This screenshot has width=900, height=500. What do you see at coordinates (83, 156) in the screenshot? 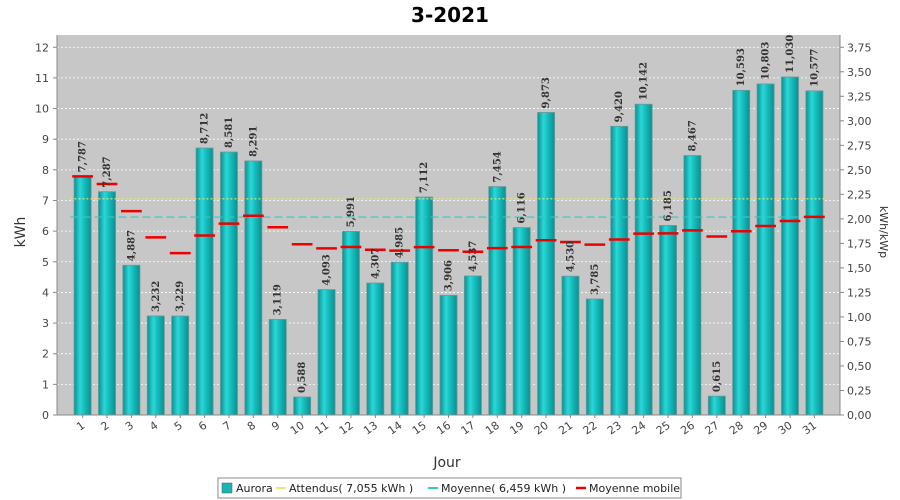
I see `data-label-day-1: 7,787` at bounding box center [83, 156].